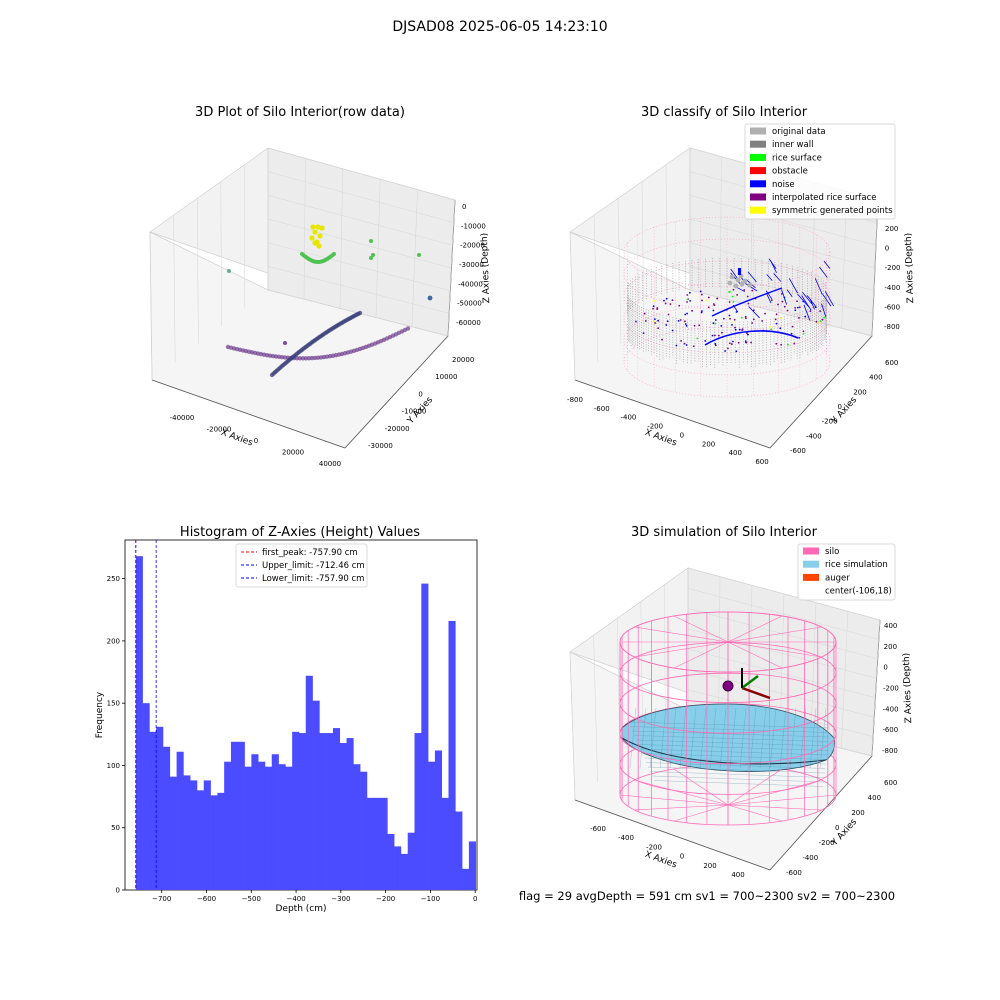  Describe the element at coordinates (824, 198) in the screenshot. I see `legend-label: interpolated rice surface` at that location.